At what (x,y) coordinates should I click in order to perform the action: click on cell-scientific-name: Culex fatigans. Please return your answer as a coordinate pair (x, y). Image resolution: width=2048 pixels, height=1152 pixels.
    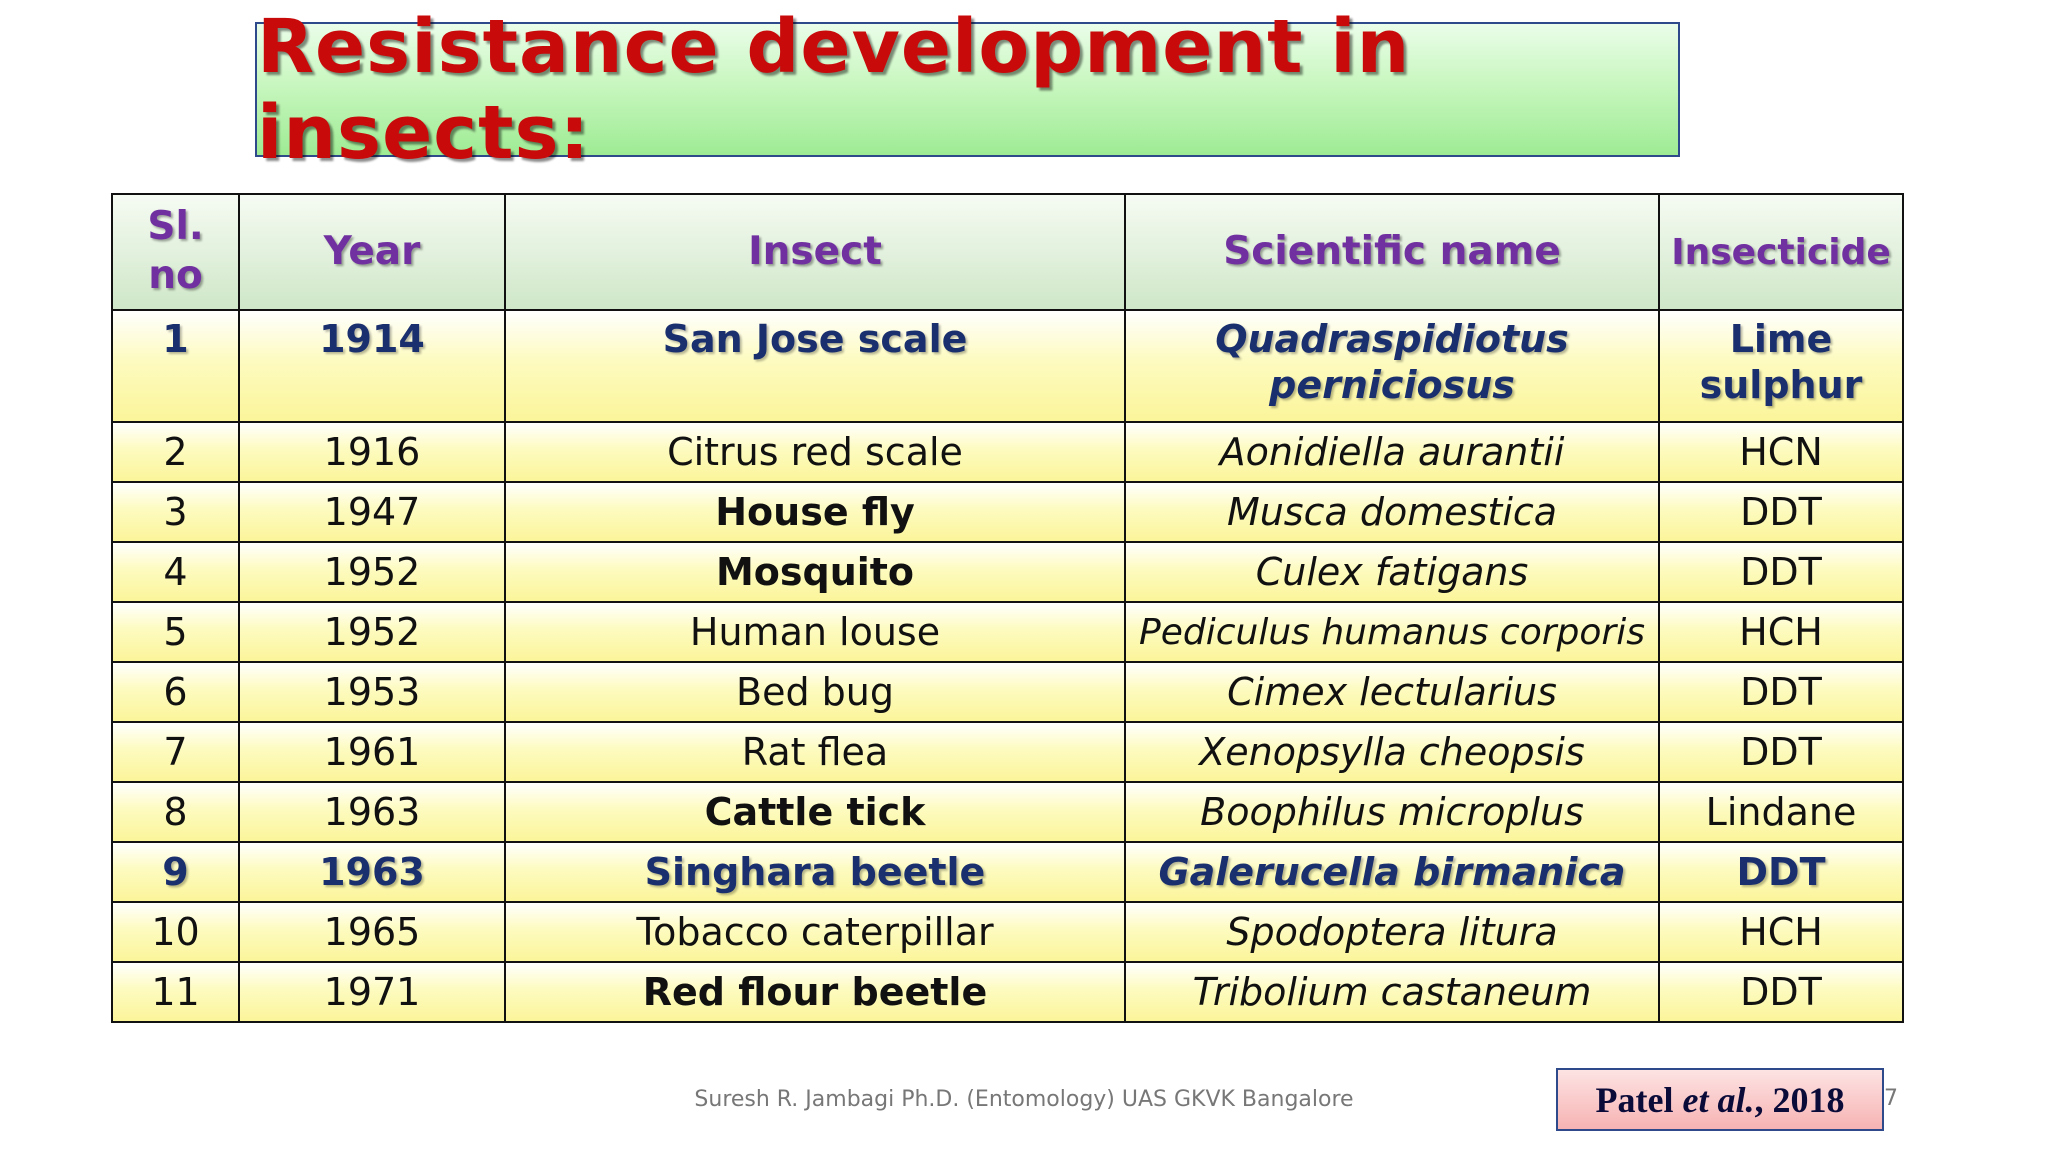
    Looking at the image, I should click on (1392, 572).